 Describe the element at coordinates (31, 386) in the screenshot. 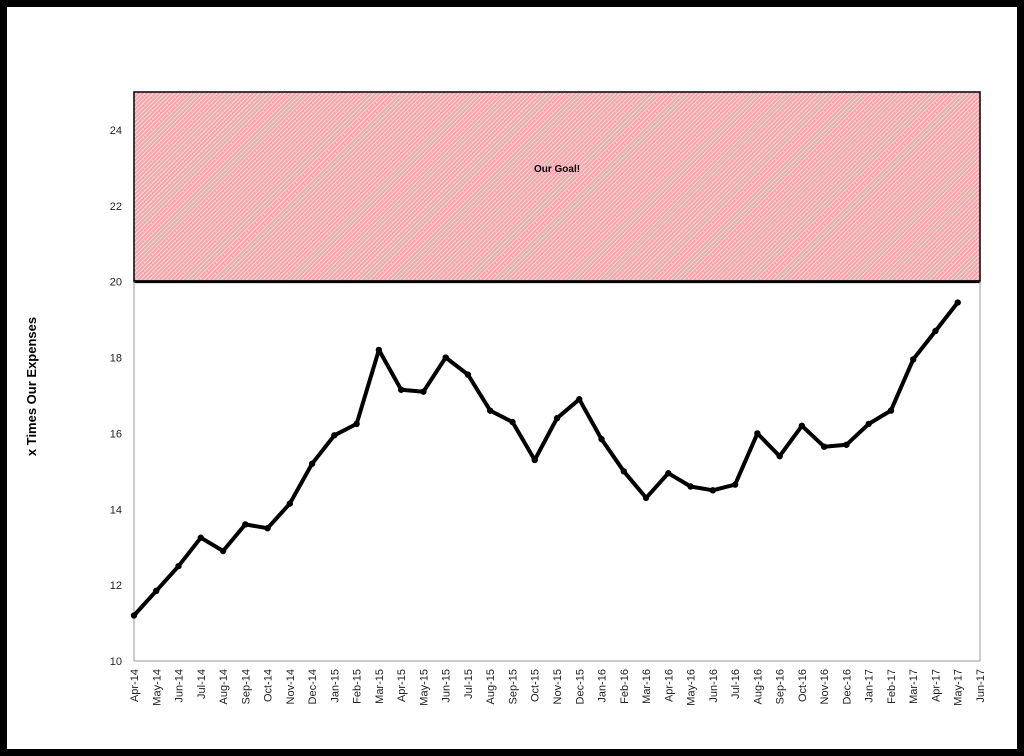

I see `y-axis-label: x Times Our Expenses` at that location.